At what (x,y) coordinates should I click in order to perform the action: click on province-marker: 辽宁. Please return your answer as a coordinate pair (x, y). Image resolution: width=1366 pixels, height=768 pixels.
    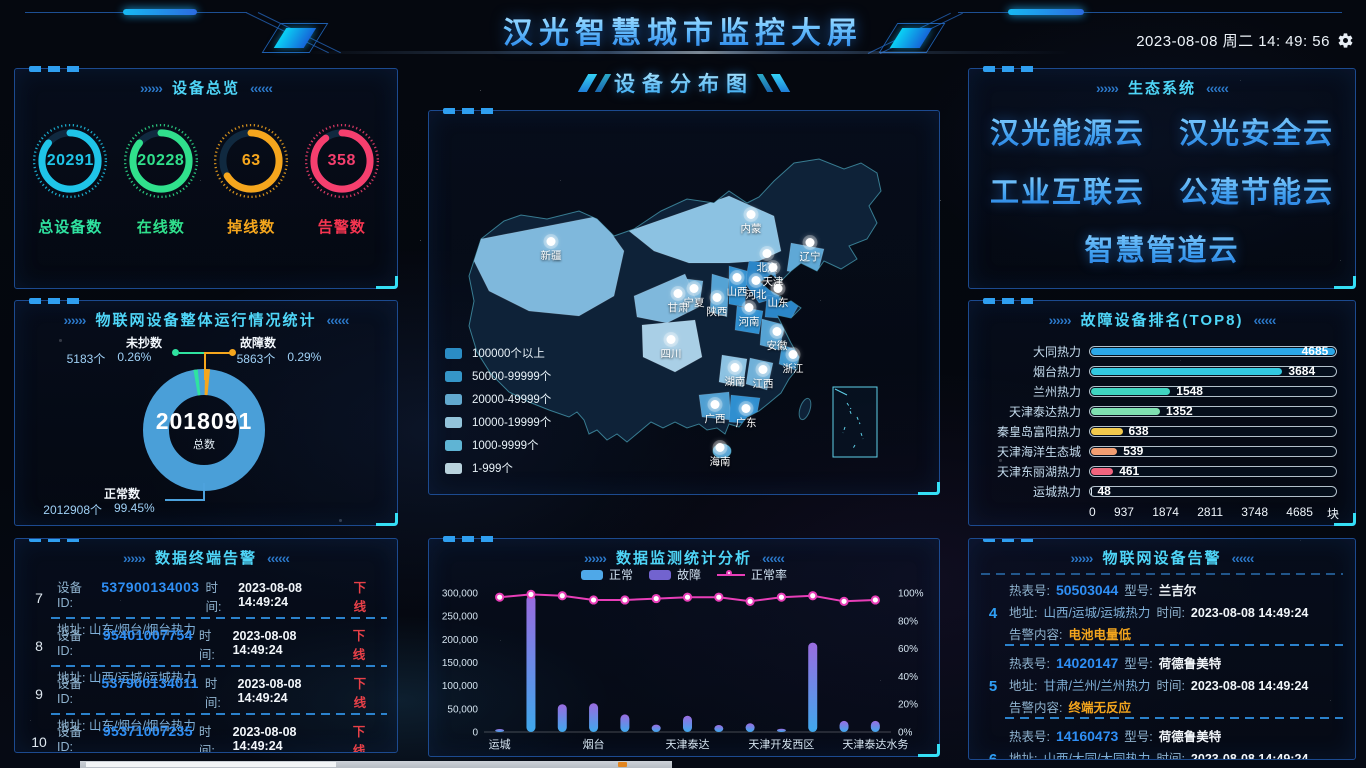
    Looking at the image, I should click on (810, 251).